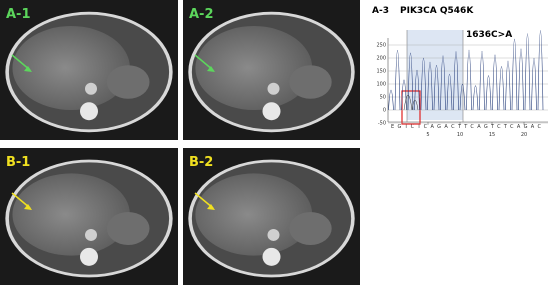  I want to click on y-tick-label: 100, so click(381, 85).